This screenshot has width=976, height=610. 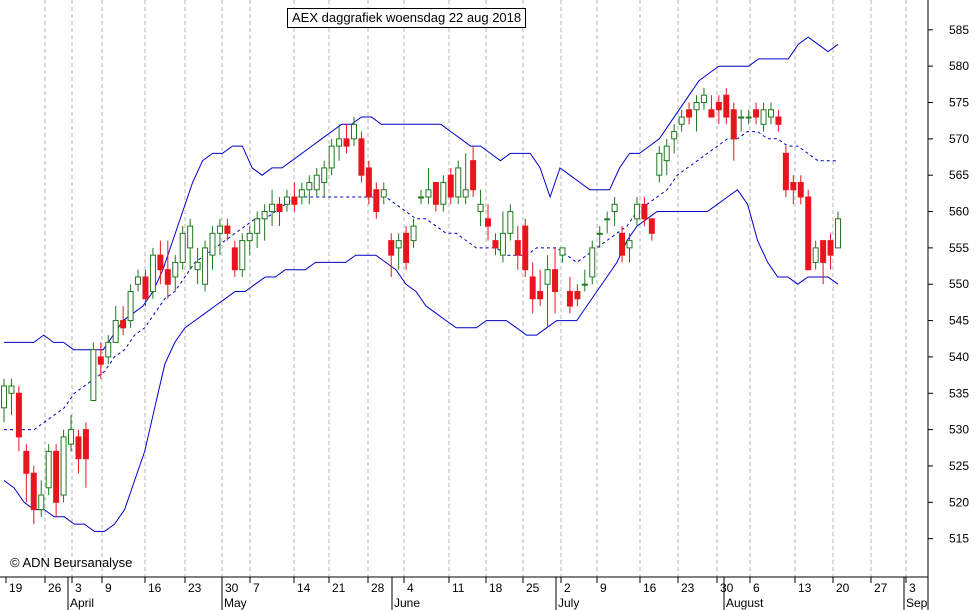 What do you see at coordinates (959, 393) in the screenshot?
I see `y-tick-label: 535` at bounding box center [959, 393].